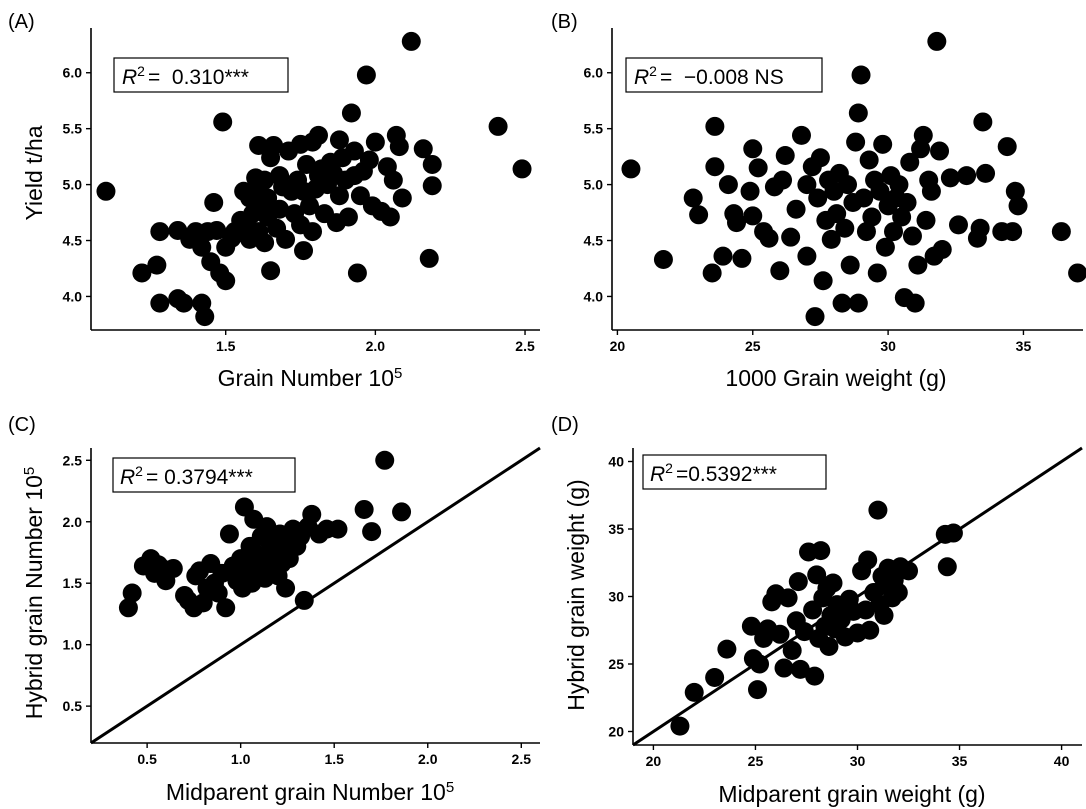 The width and height of the screenshot is (1086, 809). I want to click on y-axis-title: Yield t/ha, so click(34, 172).